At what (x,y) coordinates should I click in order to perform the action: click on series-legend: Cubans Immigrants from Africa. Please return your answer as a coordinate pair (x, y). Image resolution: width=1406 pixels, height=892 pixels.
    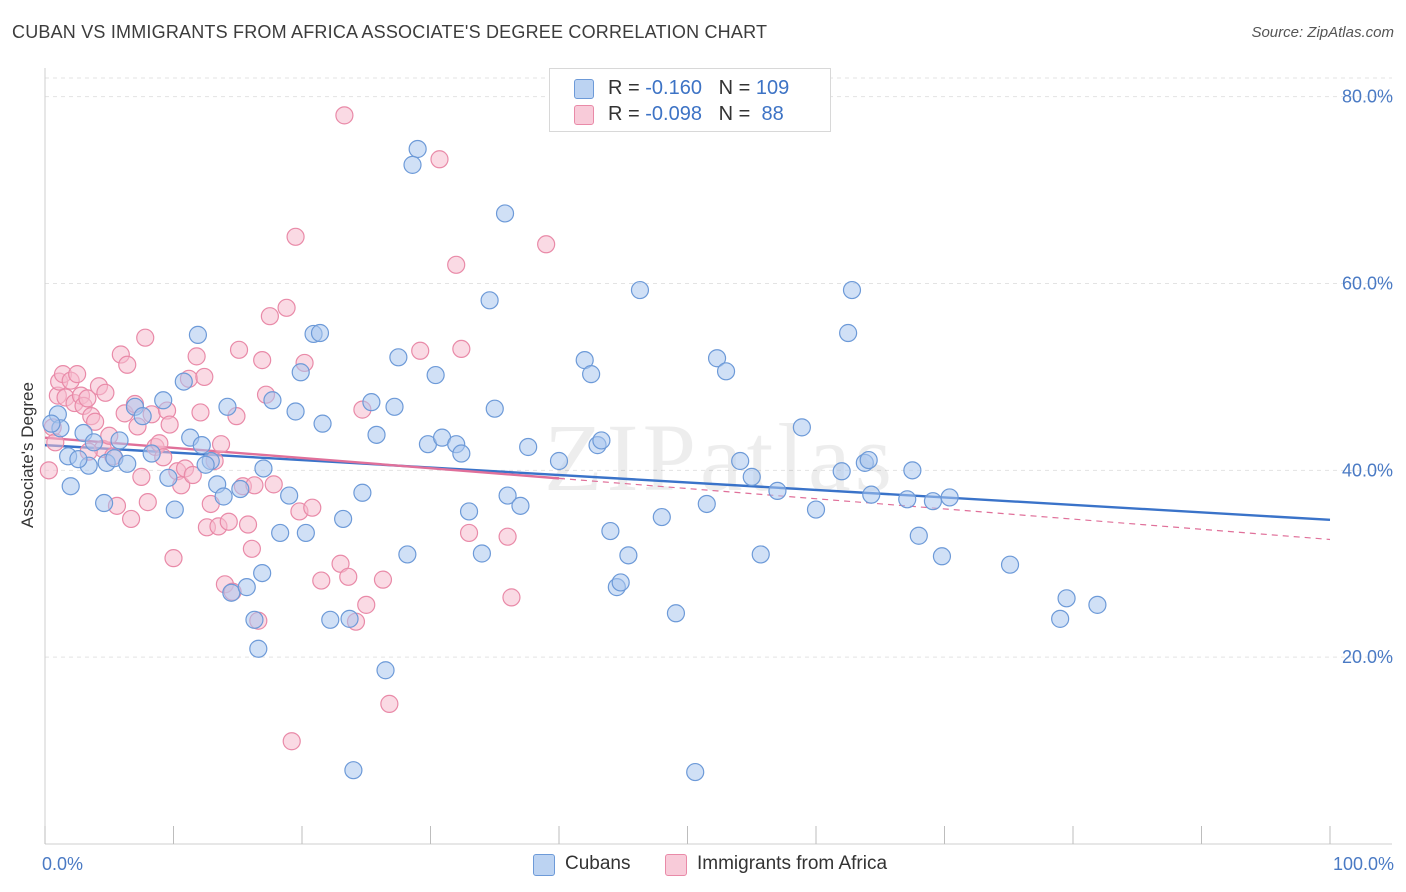
    Looking at the image, I should click on (703, 865).